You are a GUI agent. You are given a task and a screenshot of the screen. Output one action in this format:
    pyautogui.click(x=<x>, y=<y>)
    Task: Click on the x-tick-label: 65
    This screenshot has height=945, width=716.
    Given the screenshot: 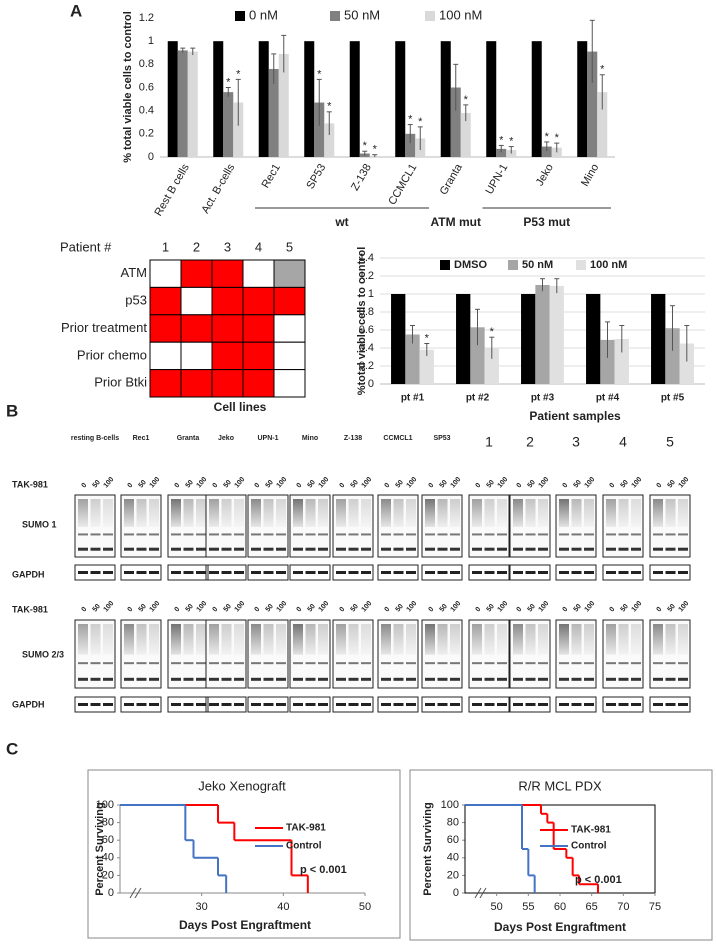 What is the action you would take?
    pyautogui.click(x=592, y=907)
    